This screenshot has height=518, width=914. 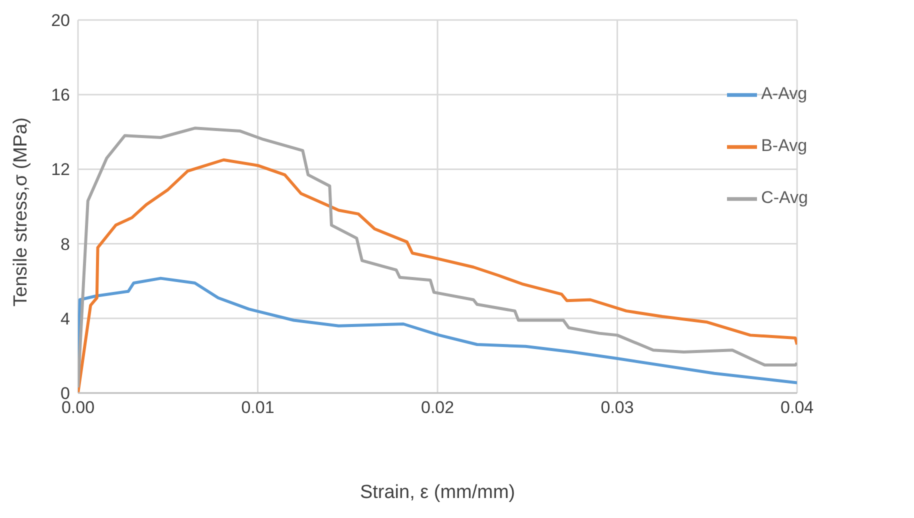 What do you see at coordinates (78, 408) in the screenshot?
I see `x-tick-label: 0.00` at bounding box center [78, 408].